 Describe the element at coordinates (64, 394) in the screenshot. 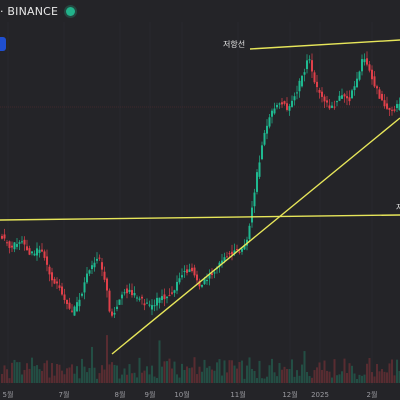

I see `x-axis-label: 7월` at that location.